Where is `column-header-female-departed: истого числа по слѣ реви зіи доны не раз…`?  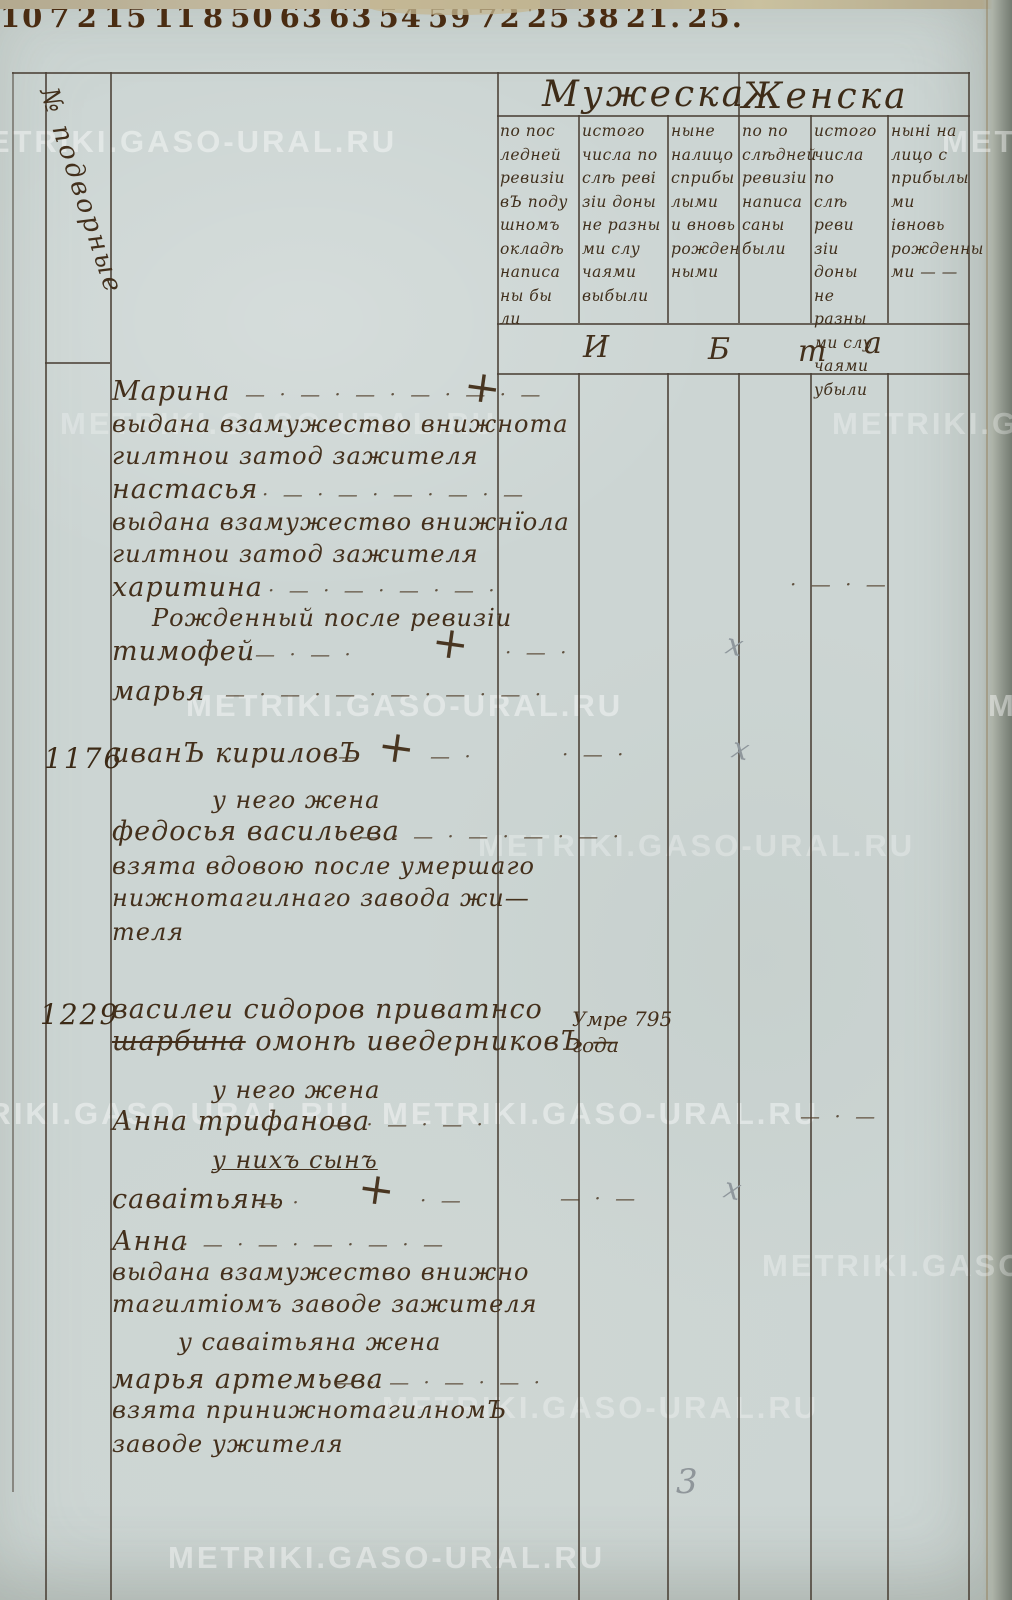
column-header-female-departed: истого числа по слѣ реви зіи доны не раз… is located at coordinates (845, 260).